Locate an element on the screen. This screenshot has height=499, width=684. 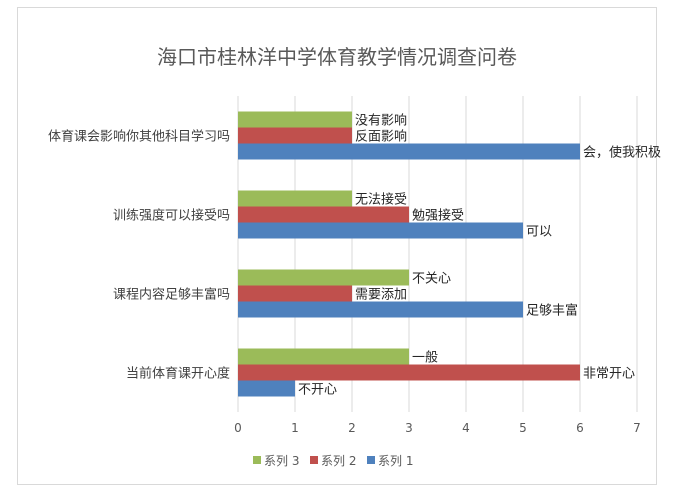
x-tick-label: 2 is located at coordinates (352, 428).